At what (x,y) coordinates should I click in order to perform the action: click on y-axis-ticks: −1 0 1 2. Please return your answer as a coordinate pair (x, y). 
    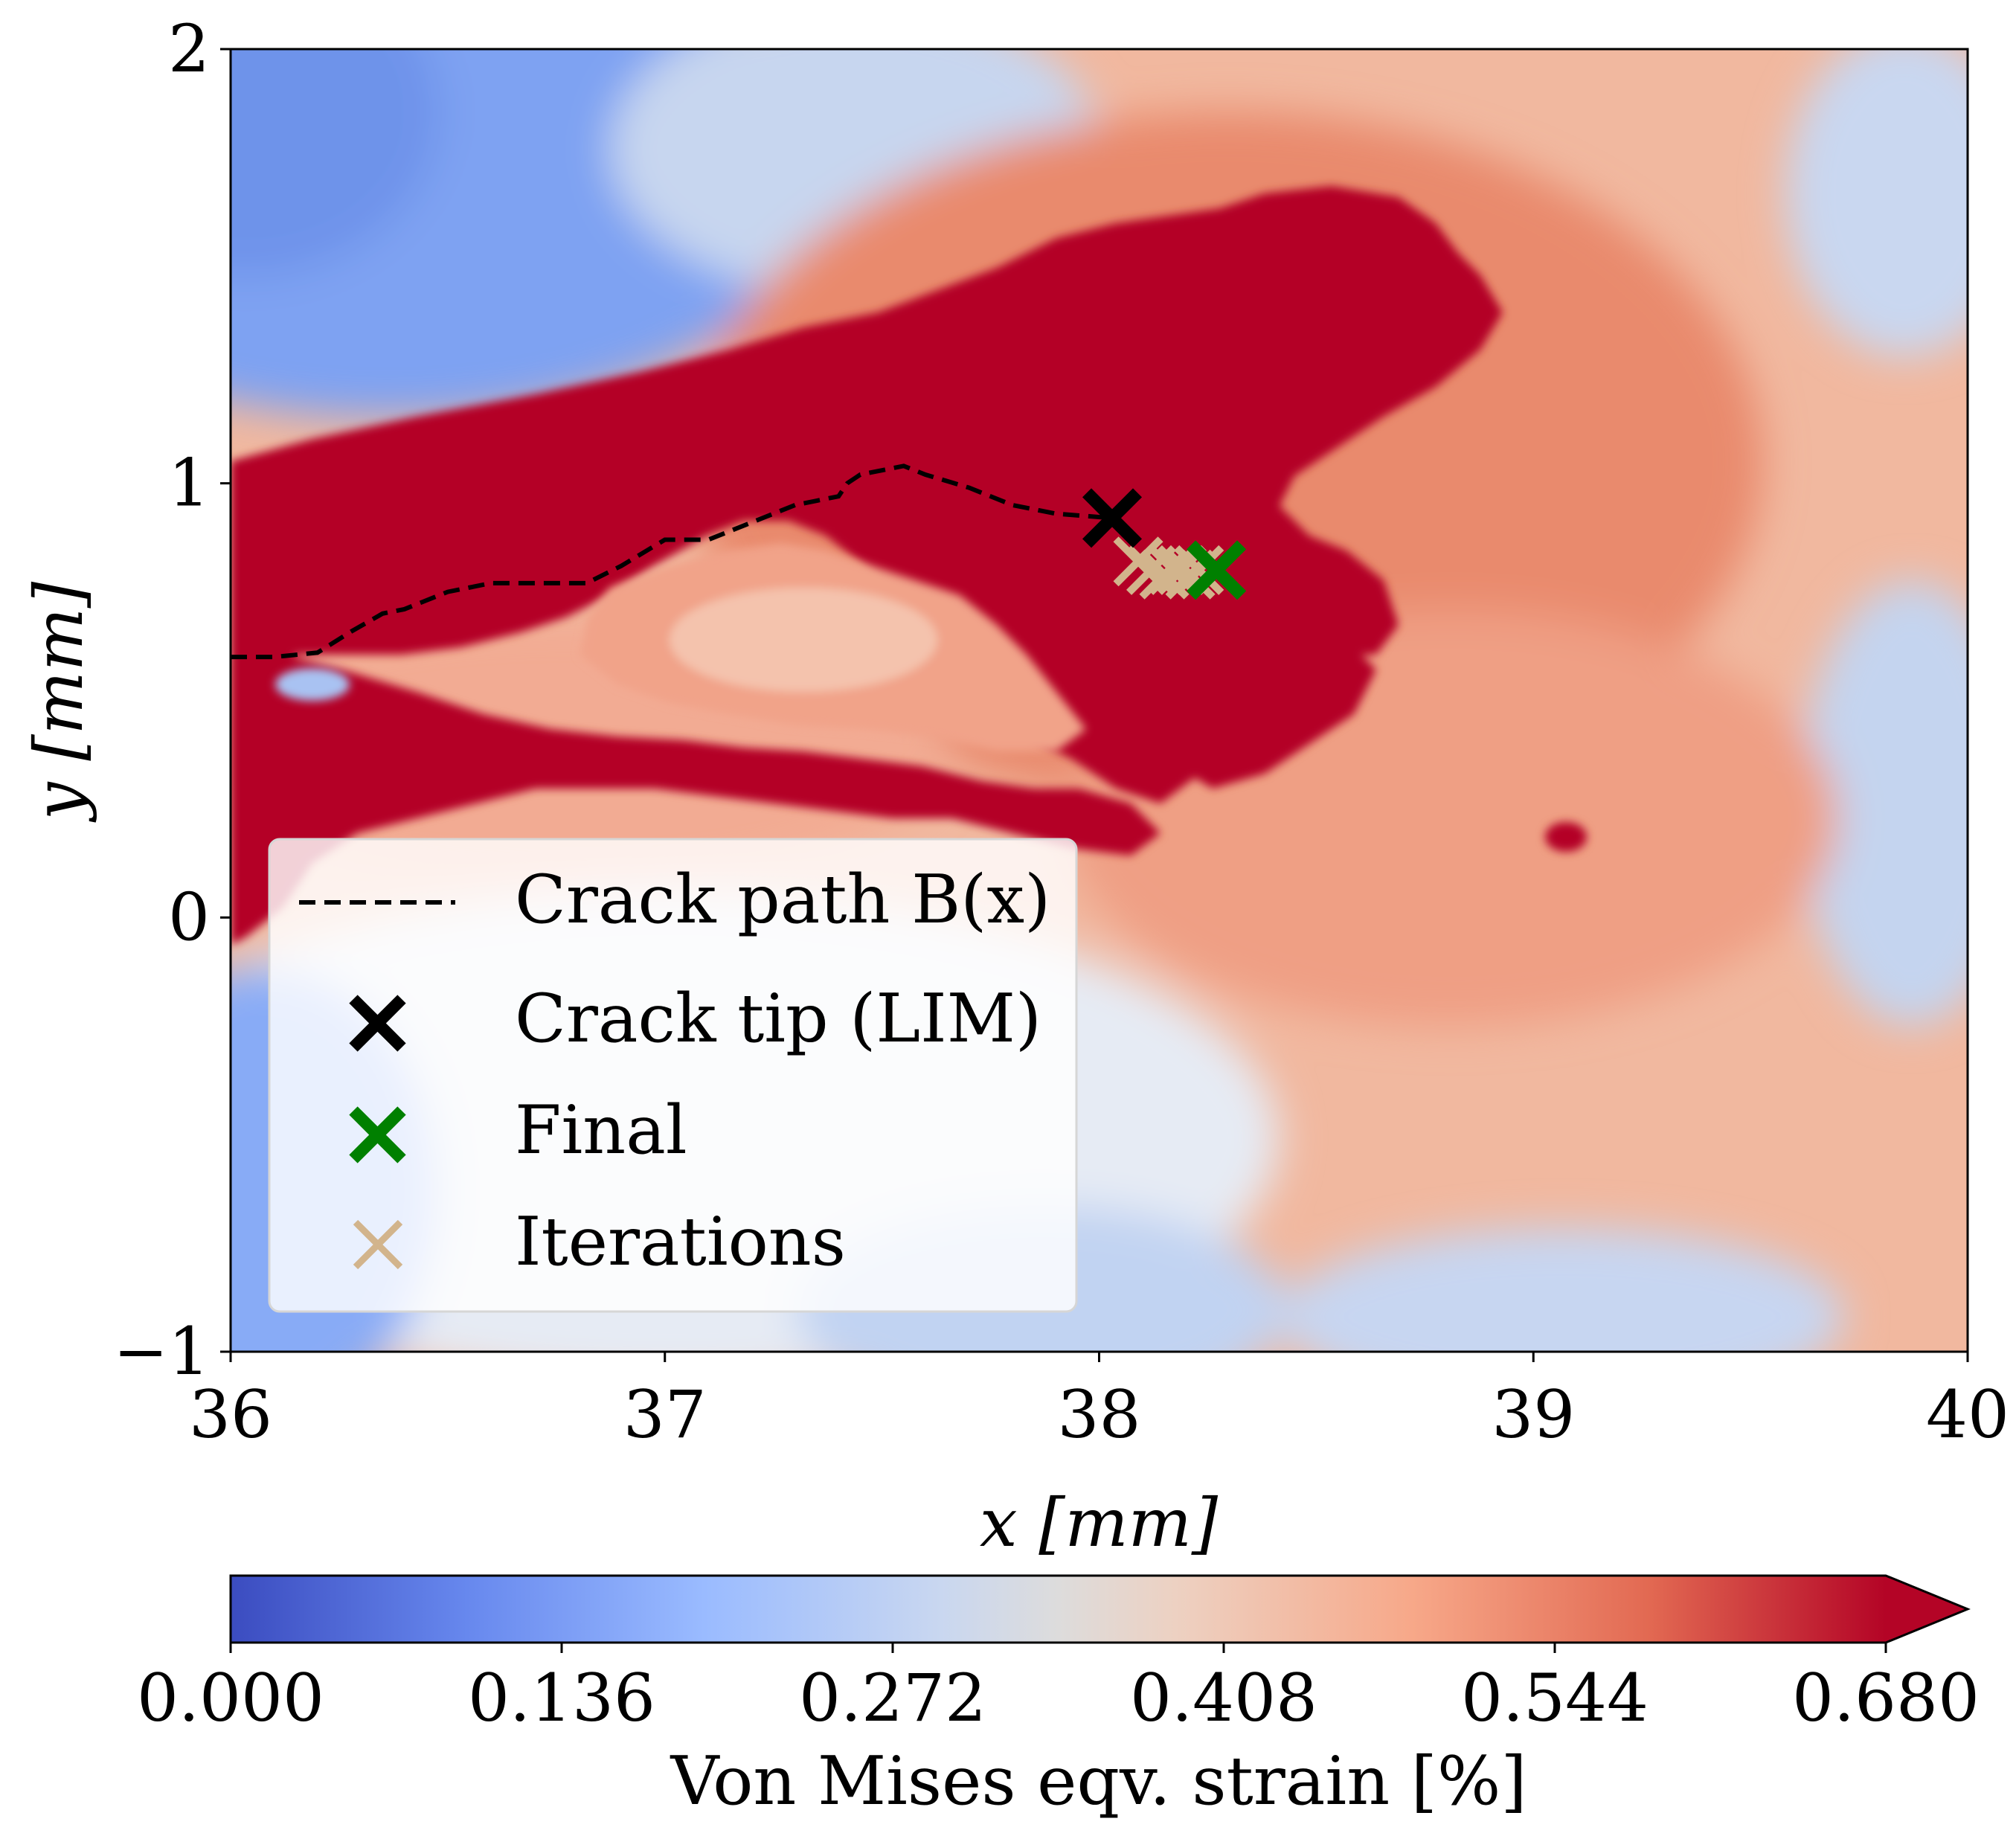
    Looking at the image, I should click on (172, 700).